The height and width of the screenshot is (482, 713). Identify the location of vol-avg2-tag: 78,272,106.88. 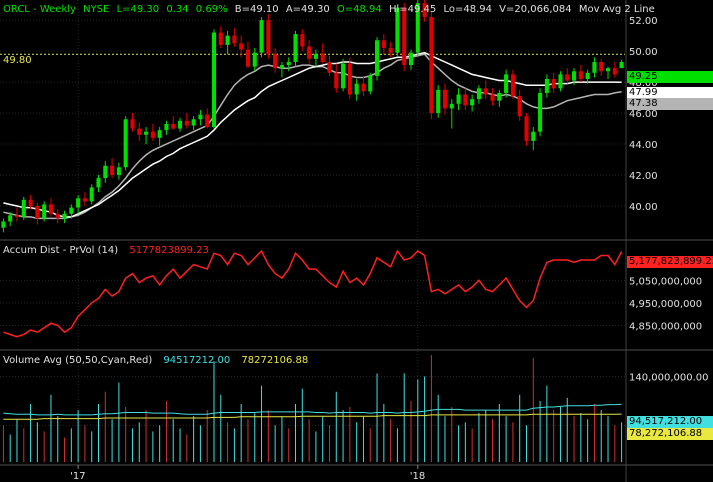
(670, 434).